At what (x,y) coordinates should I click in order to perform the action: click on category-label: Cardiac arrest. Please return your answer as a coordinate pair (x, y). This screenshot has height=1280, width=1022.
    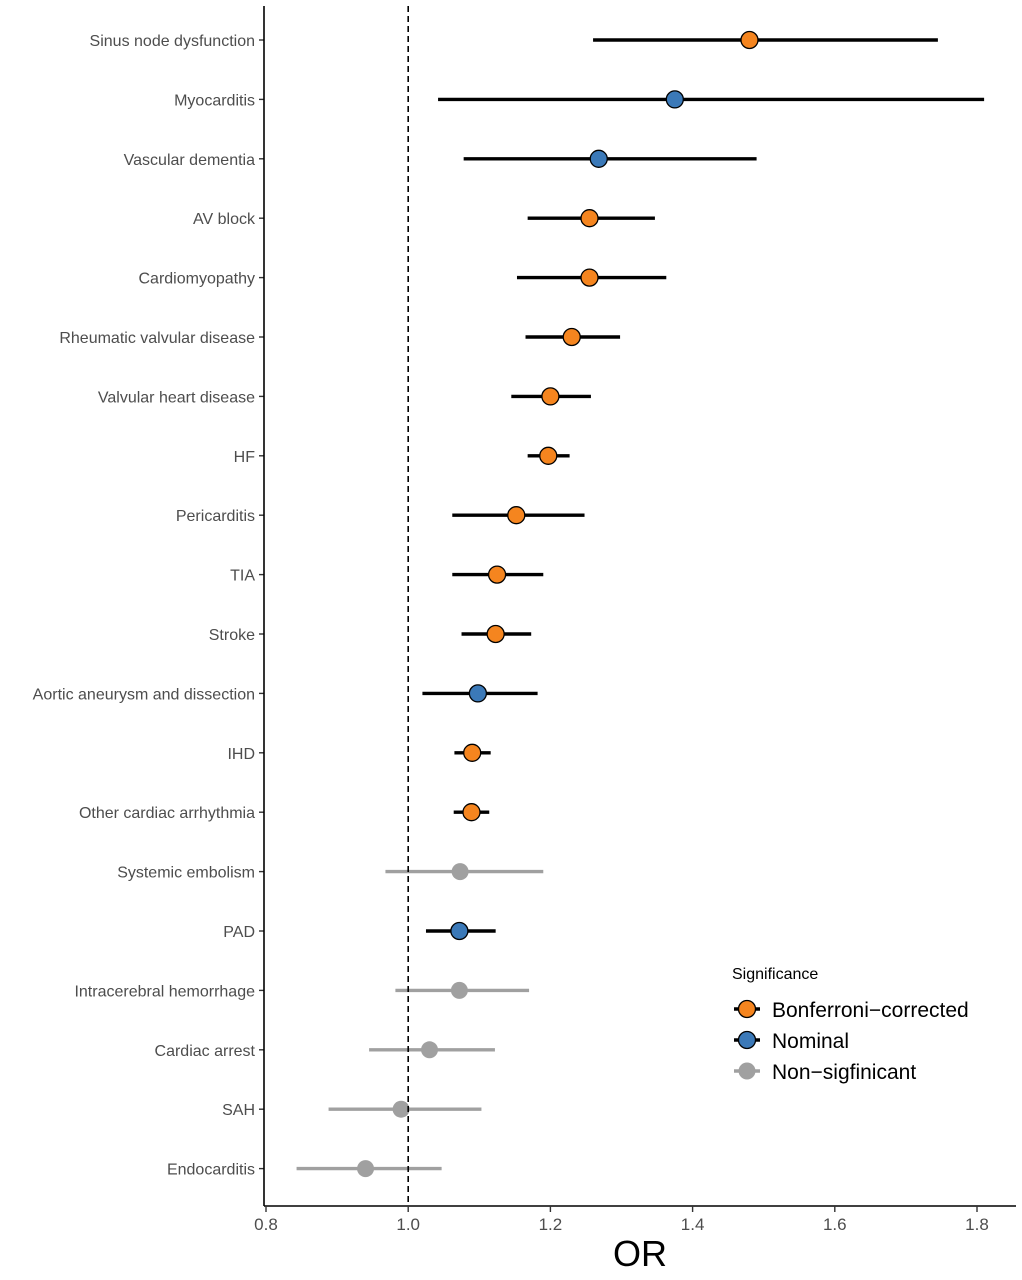
    Looking at the image, I should click on (205, 1051).